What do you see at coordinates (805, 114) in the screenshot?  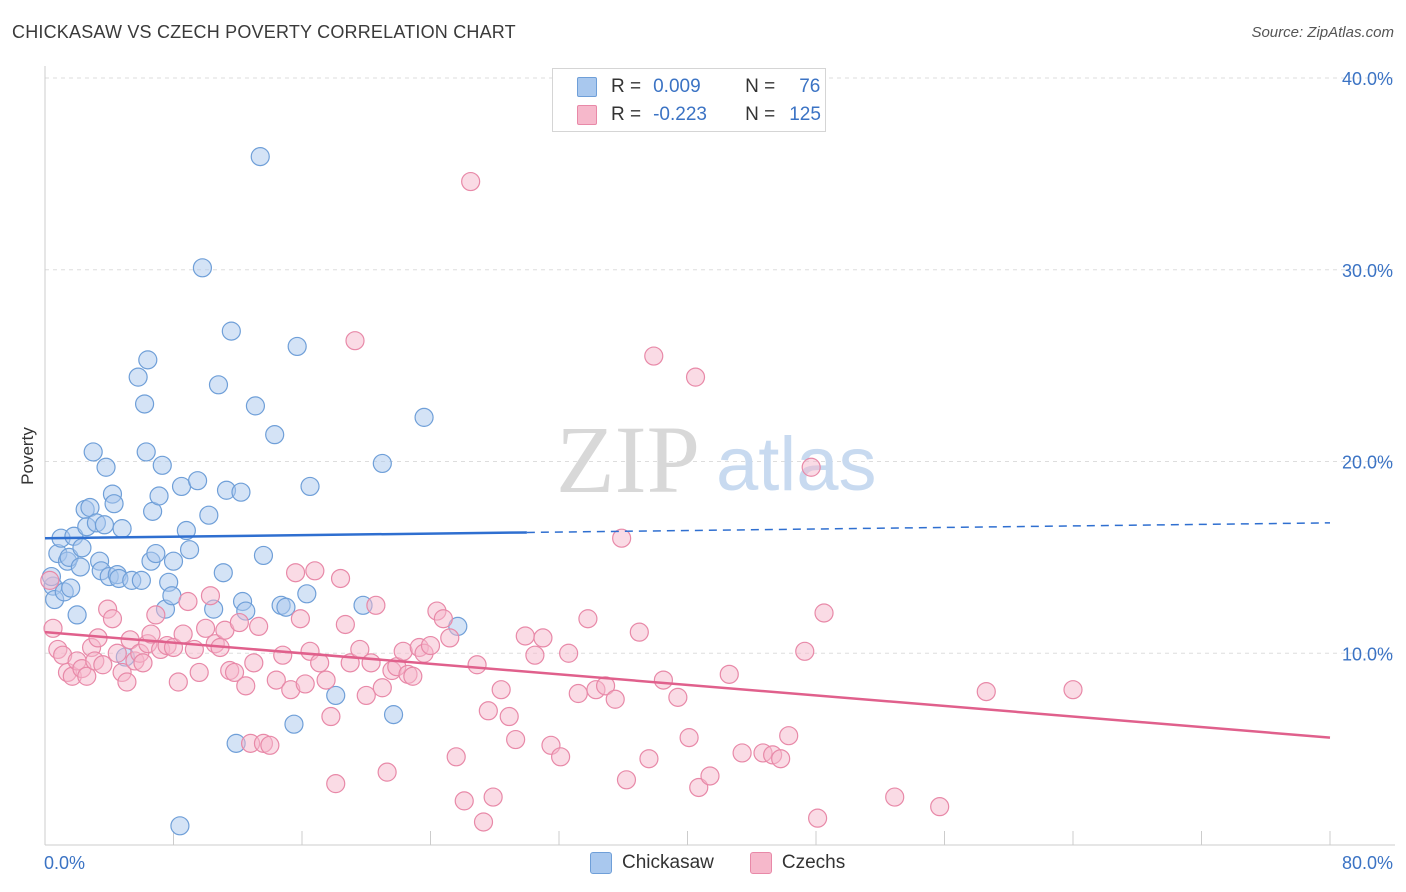 I see `legend-n-value: 125` at bounding box center [805, 114].